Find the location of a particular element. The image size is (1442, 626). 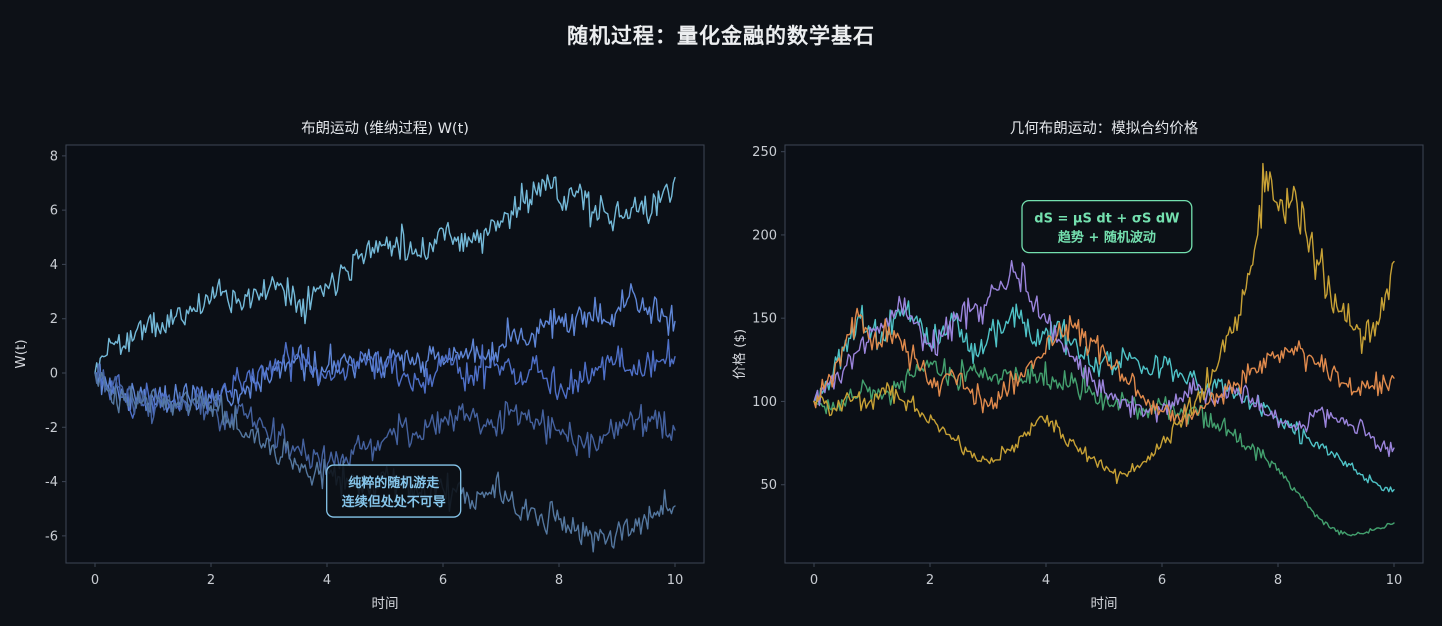

y-tick-label: 100 is located at coordinates (764, 402).